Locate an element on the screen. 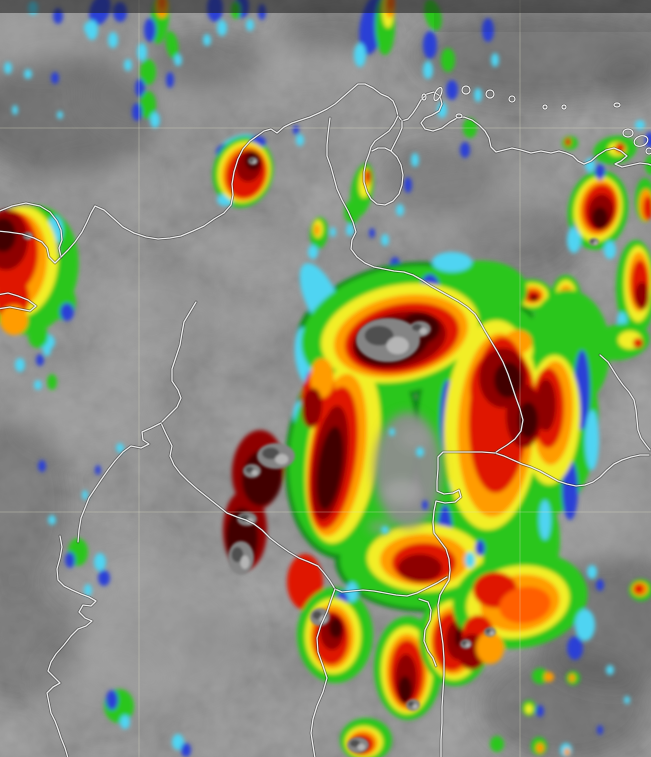  pacific-coast is located at coordinates (71, 646).